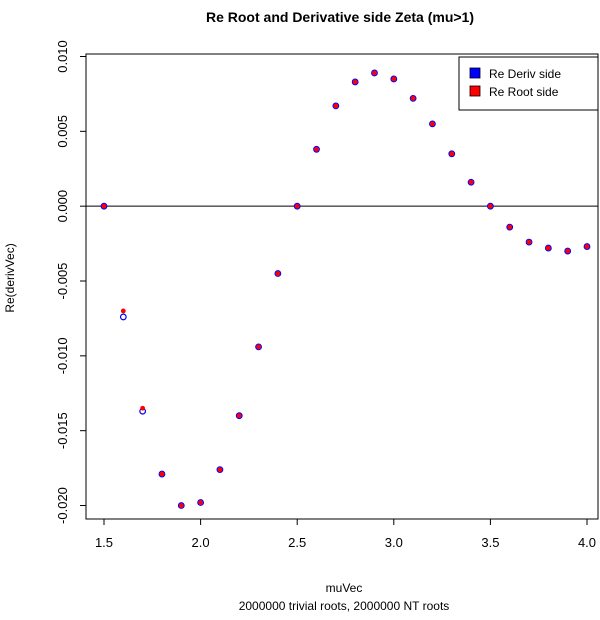 The height and width of the screenshot is (620, 600). What do you see at coordinates (344, 588) in the screenshot?
I see `x-axis-label: muVec` at bounding box center [344, 588].